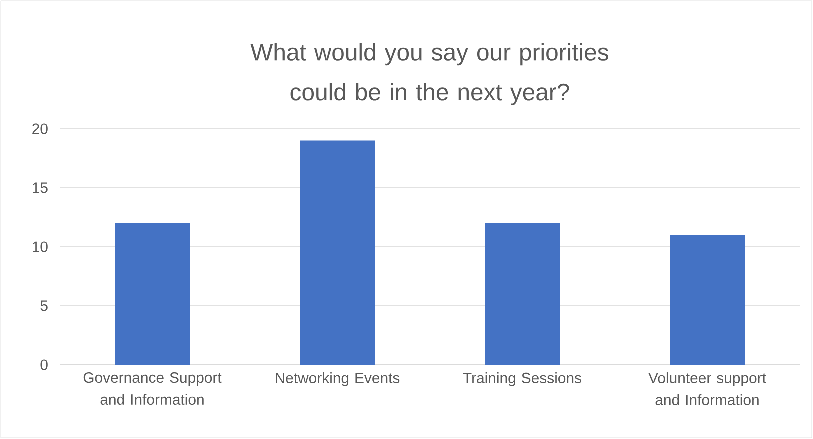  What do you see at coordinates (44, 306) in the screenshot?
I see `y-tick-label: 5` at bounding box center [44, 306].